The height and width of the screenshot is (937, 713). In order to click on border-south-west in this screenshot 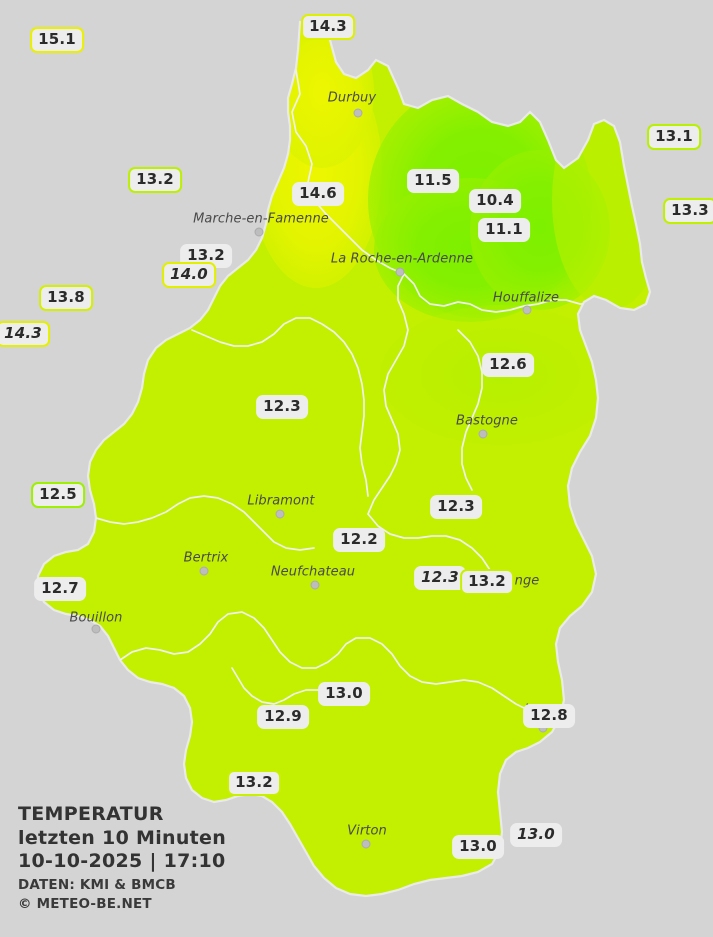, I will do `click(205, 523)`.